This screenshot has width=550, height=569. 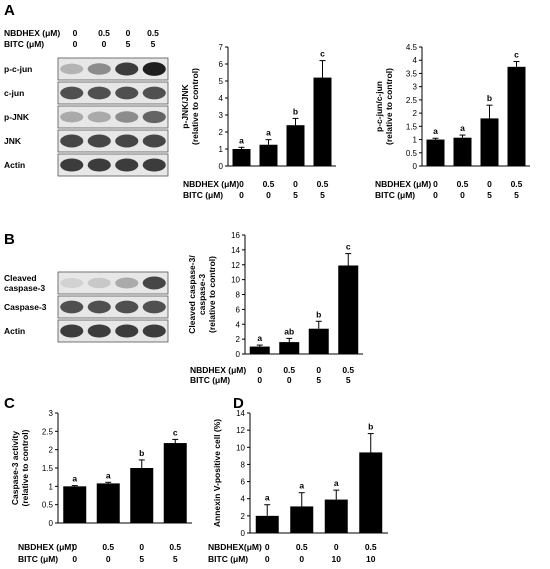 What do you see at coordinates (389, 106) in the screenshot?
I see `y-axis-label: (relative to control)` at bounding box center [389, 106].